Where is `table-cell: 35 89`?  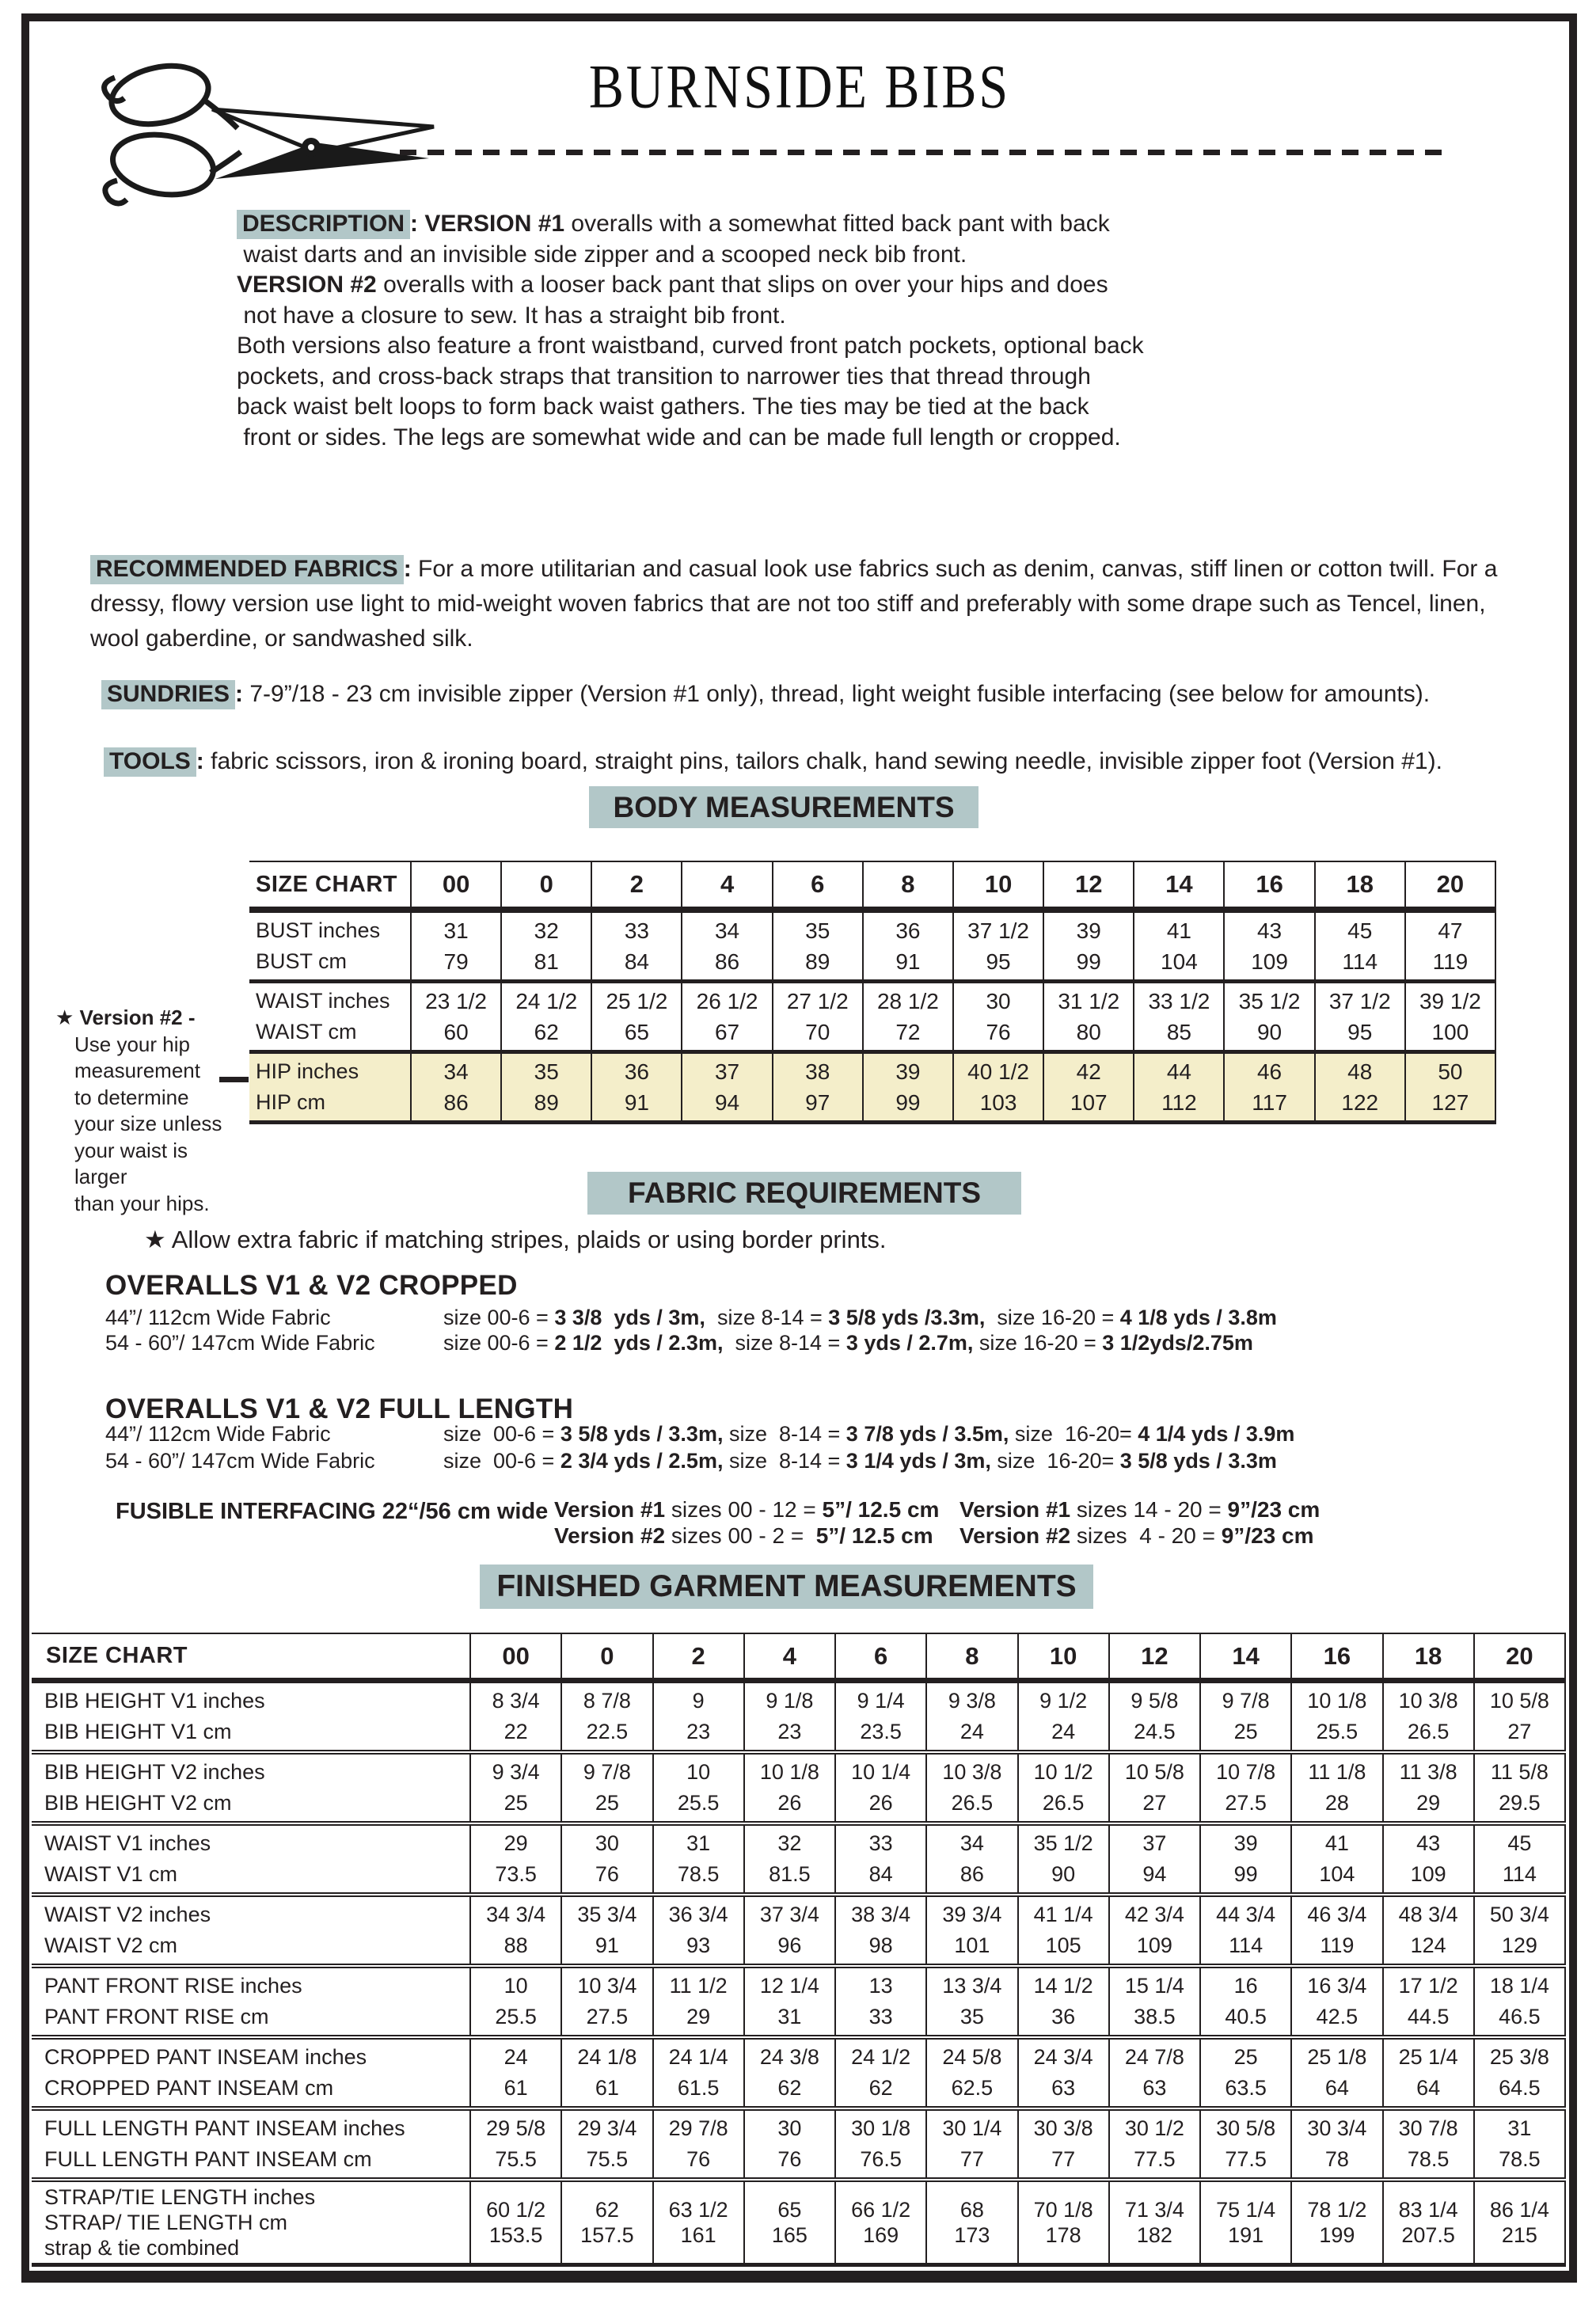
table-cell: 35 89 is located at coordinates (547, 1087).